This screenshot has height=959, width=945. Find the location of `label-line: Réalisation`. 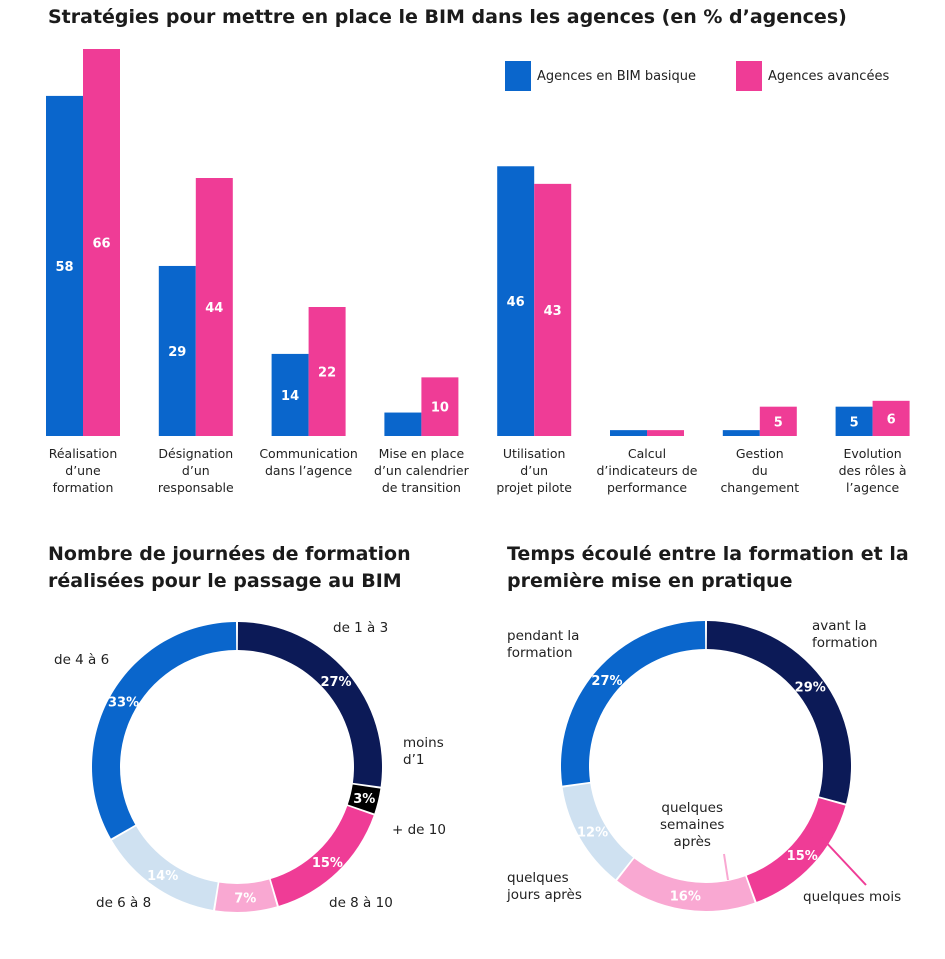

label-line: Réalisation is located at coordinates (83, 453).